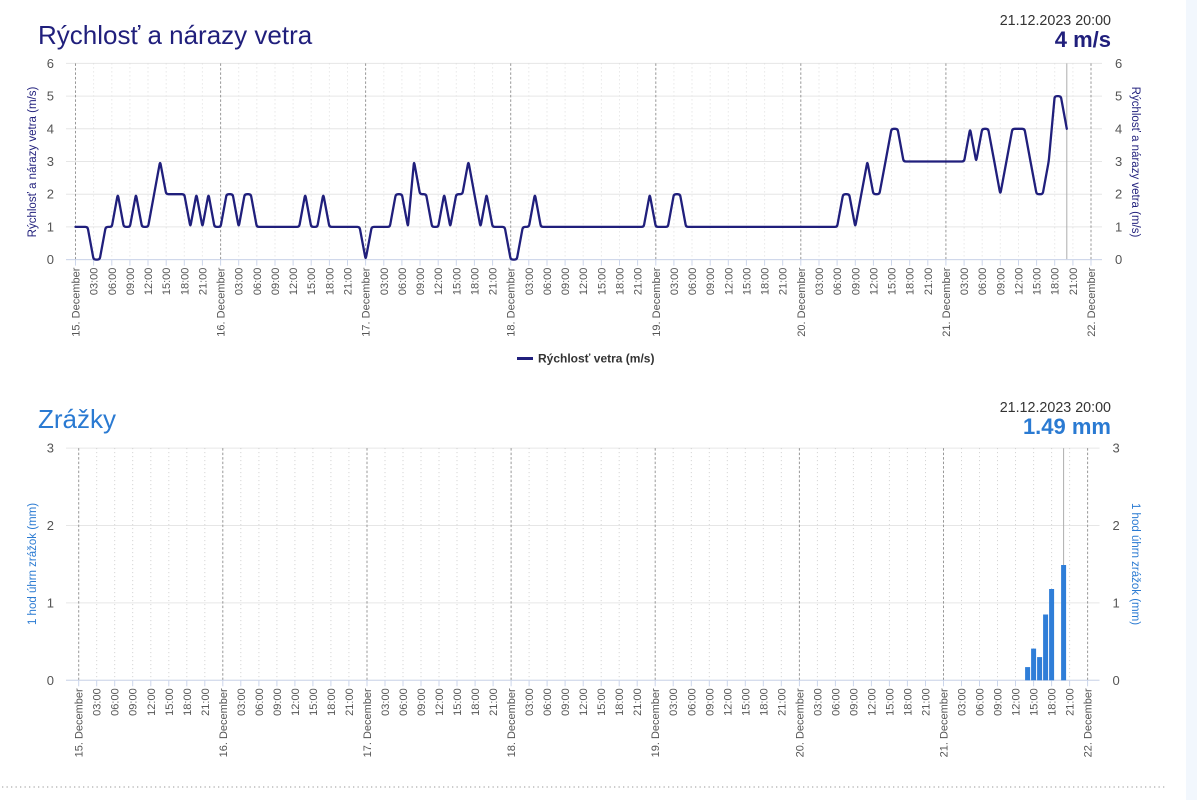  I want to click on svg-text: 18. December, so click(512, 722).